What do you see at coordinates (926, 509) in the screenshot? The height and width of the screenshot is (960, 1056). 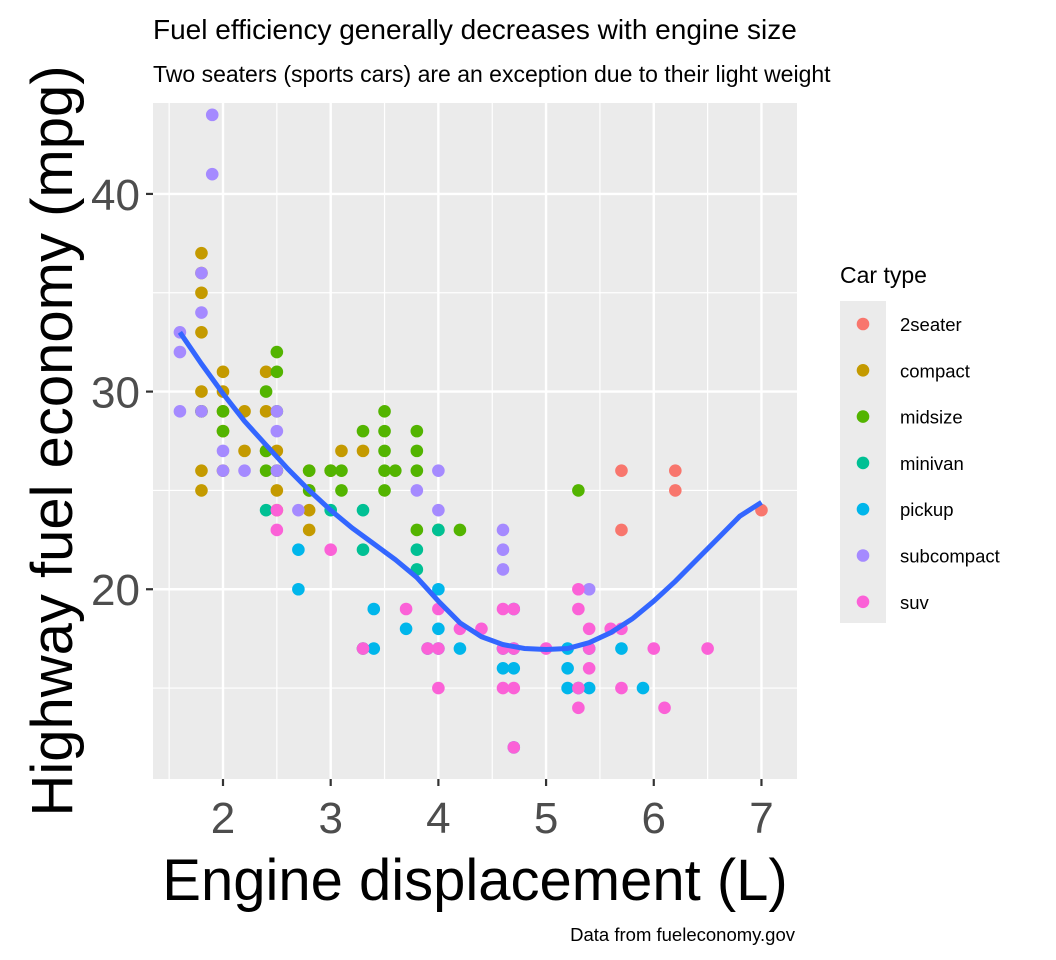 I see `legend-label-pickup: pickup` at bounding box center [926, 509].